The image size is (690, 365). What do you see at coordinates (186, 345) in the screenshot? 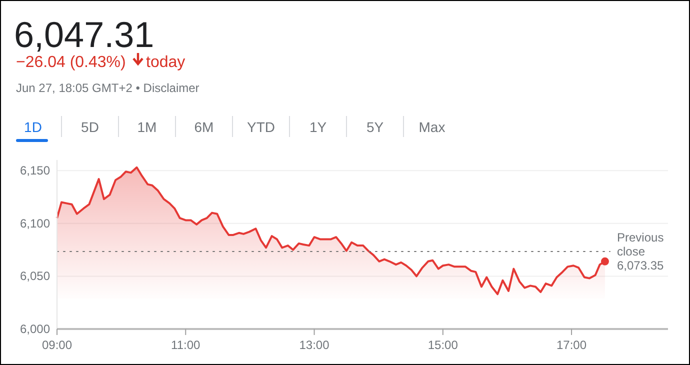
I see `x-tick-label: 11:00` at bounding box center [186, 345].